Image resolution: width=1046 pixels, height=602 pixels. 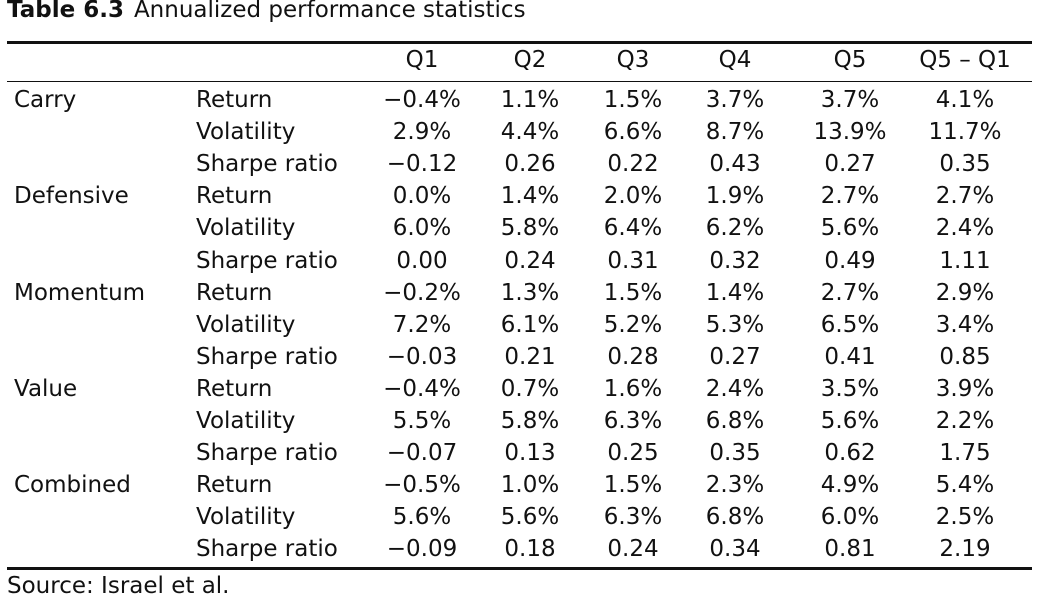 What do you see at coordinates (735, 196) in the screenshot?
I see `table-cell: 1.9%` at bounding box center [735, 196].